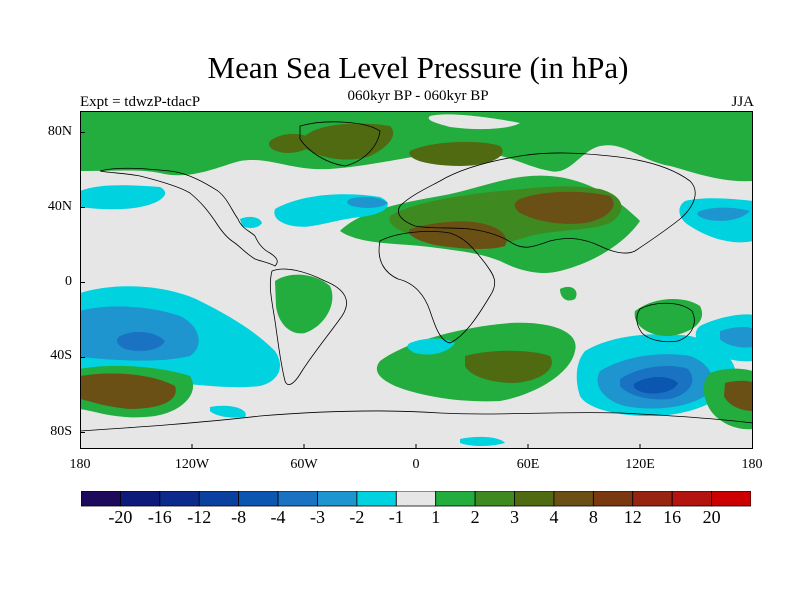  What do you see at coordinates (672, 517) in the screenshot?
I see `colorbar-tick-label: 16` at bounding box center [672, 517].